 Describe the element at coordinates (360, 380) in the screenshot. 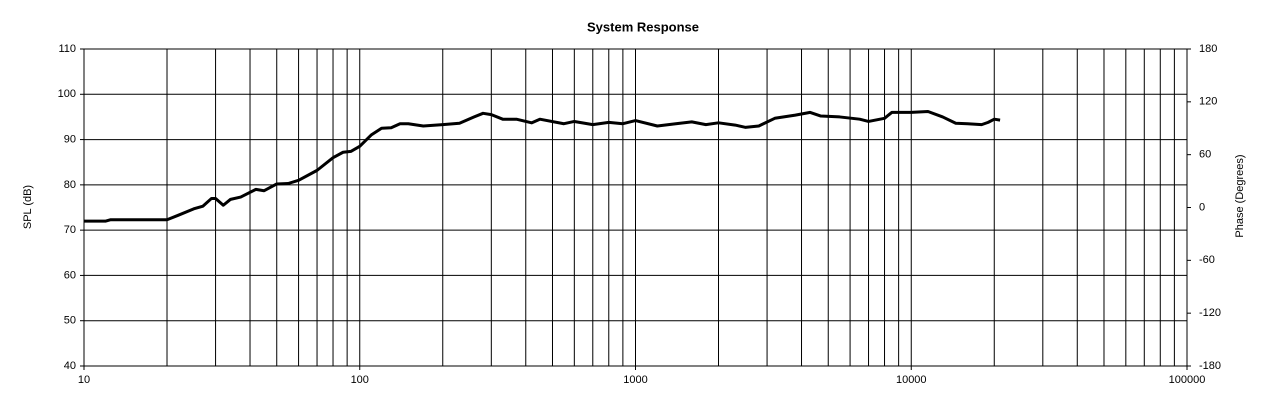

I see `x-tick-label: 100` at that location.